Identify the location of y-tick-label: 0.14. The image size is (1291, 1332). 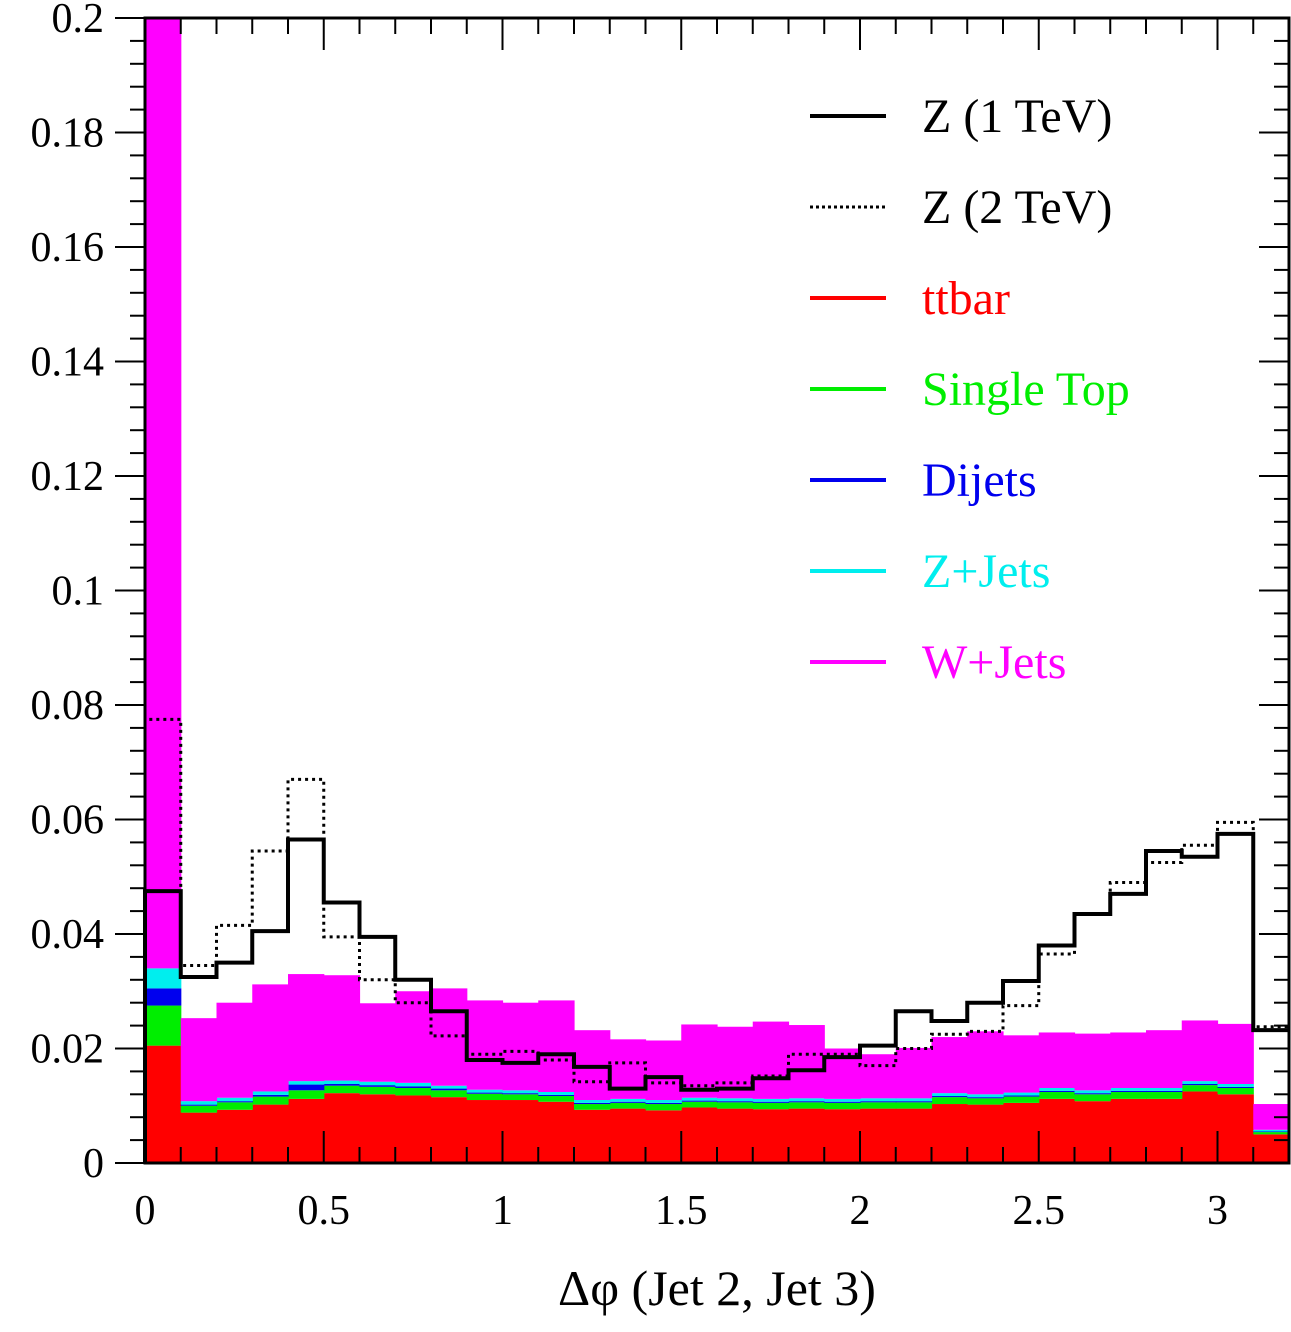
(68, 363).